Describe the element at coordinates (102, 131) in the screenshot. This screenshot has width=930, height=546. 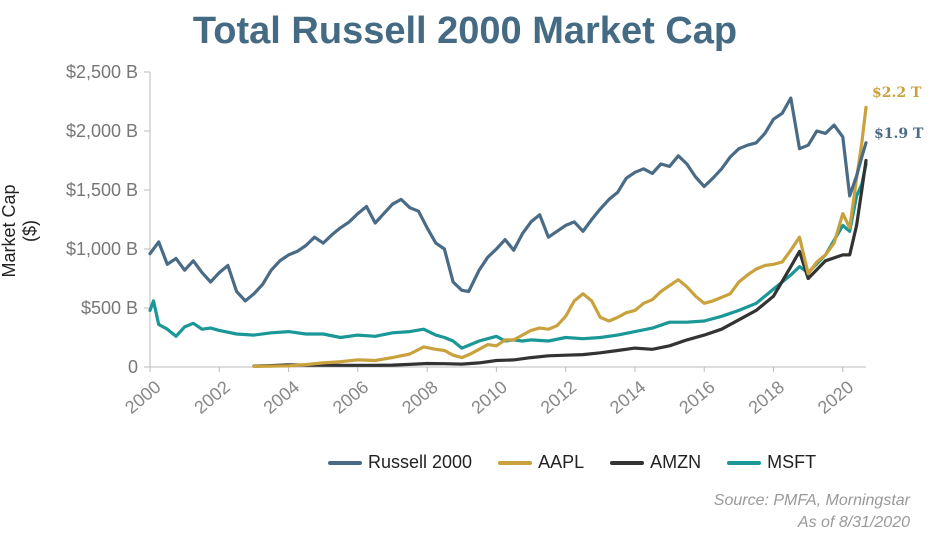
I see `y-tick-label: $2,000 B` at that location.